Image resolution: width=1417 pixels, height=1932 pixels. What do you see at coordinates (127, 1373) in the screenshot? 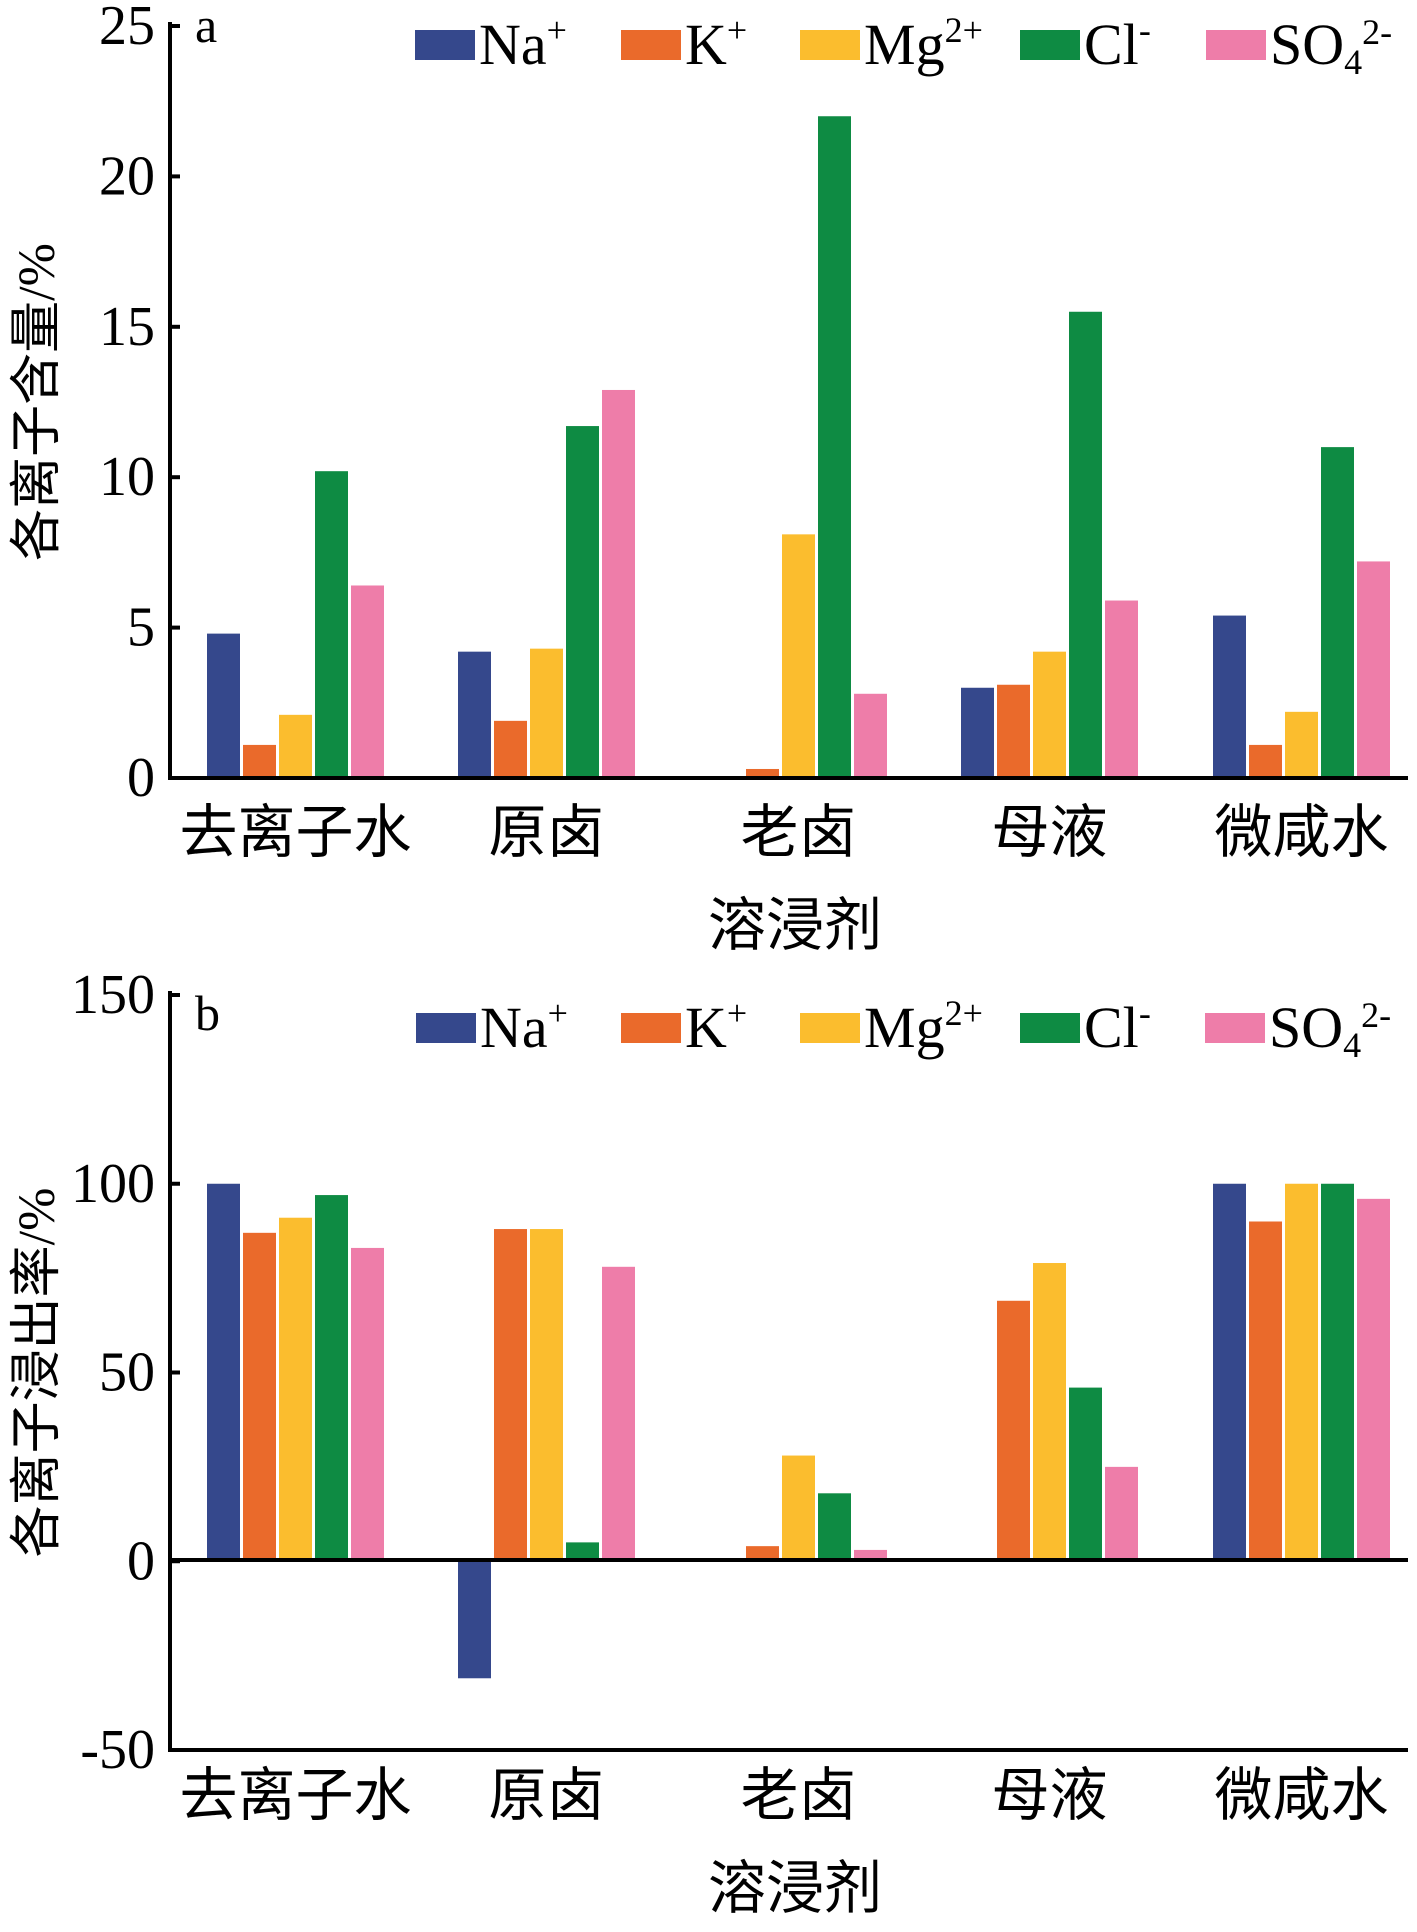
I see `y-tick-label: 50` at bounding box center [127, 1373].